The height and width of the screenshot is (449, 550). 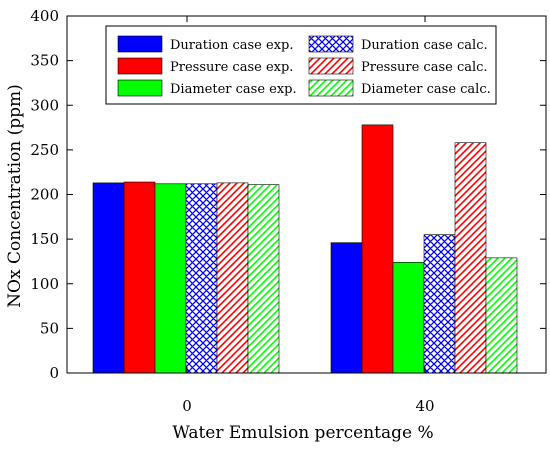 I want to click on x-tick-label: 0, so click(x=187, y=406).